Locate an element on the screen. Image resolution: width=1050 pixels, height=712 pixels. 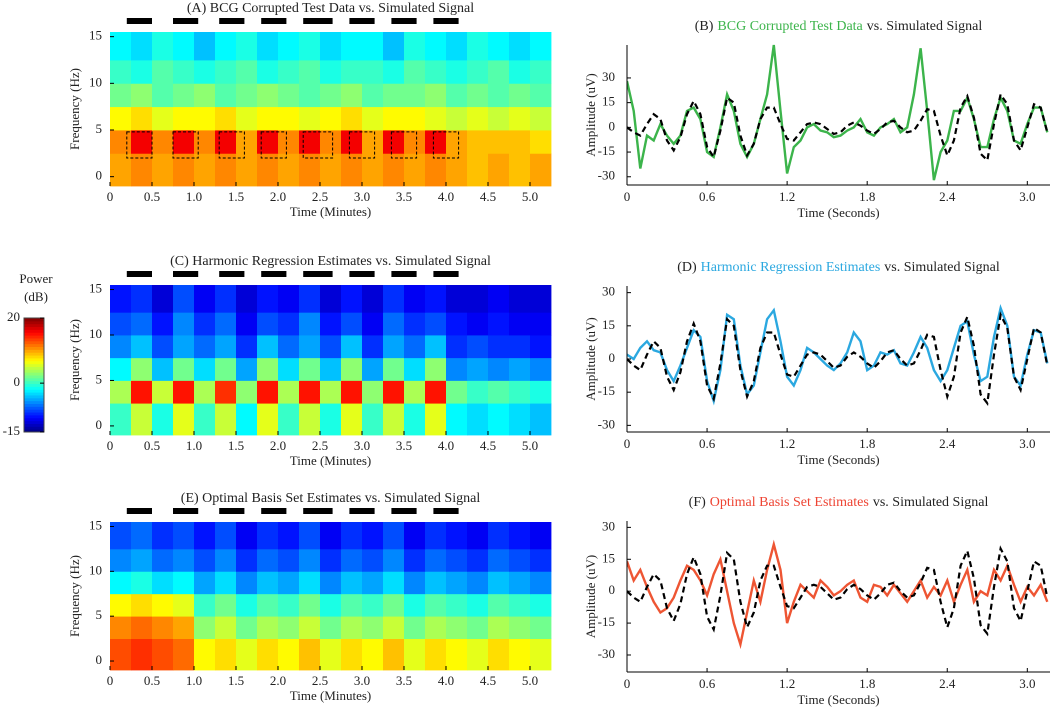
x-tick-label: 1.0 is located at coordinates (194, 680).